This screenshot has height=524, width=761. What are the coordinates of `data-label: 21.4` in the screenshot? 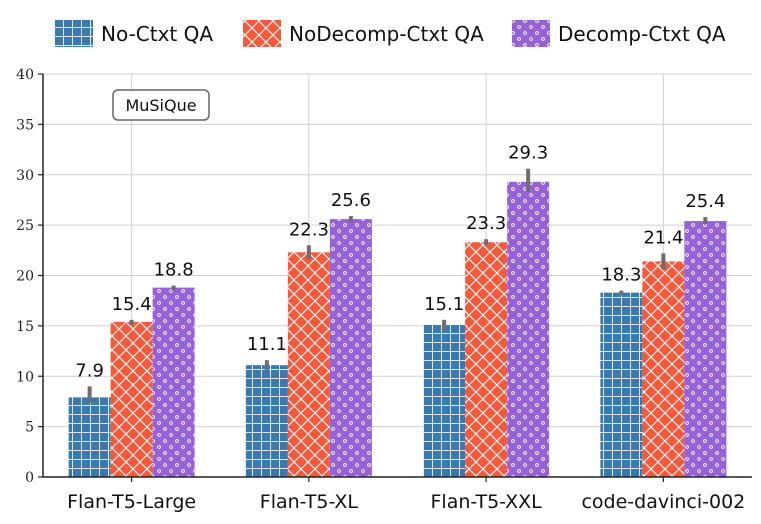 It's located at (663, 237).